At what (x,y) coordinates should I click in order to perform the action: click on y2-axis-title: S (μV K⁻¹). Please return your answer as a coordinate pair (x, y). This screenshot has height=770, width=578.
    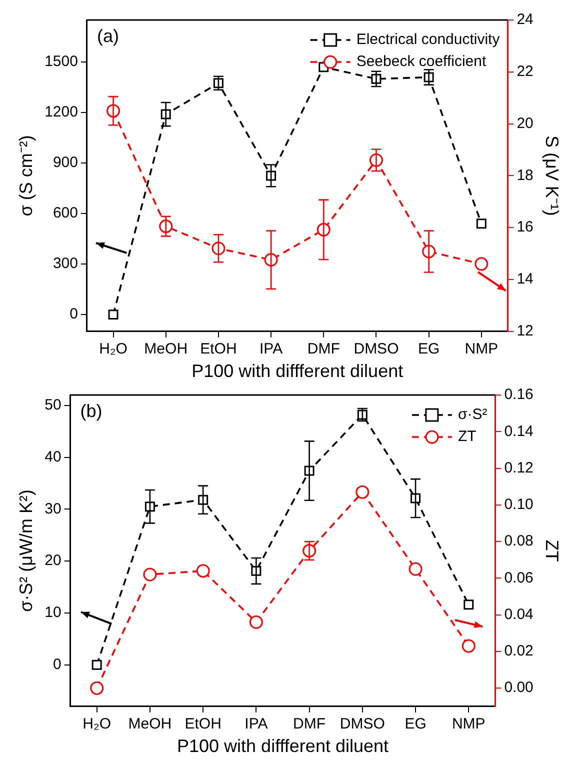
    Looking at the image, I should click on (552, 176).